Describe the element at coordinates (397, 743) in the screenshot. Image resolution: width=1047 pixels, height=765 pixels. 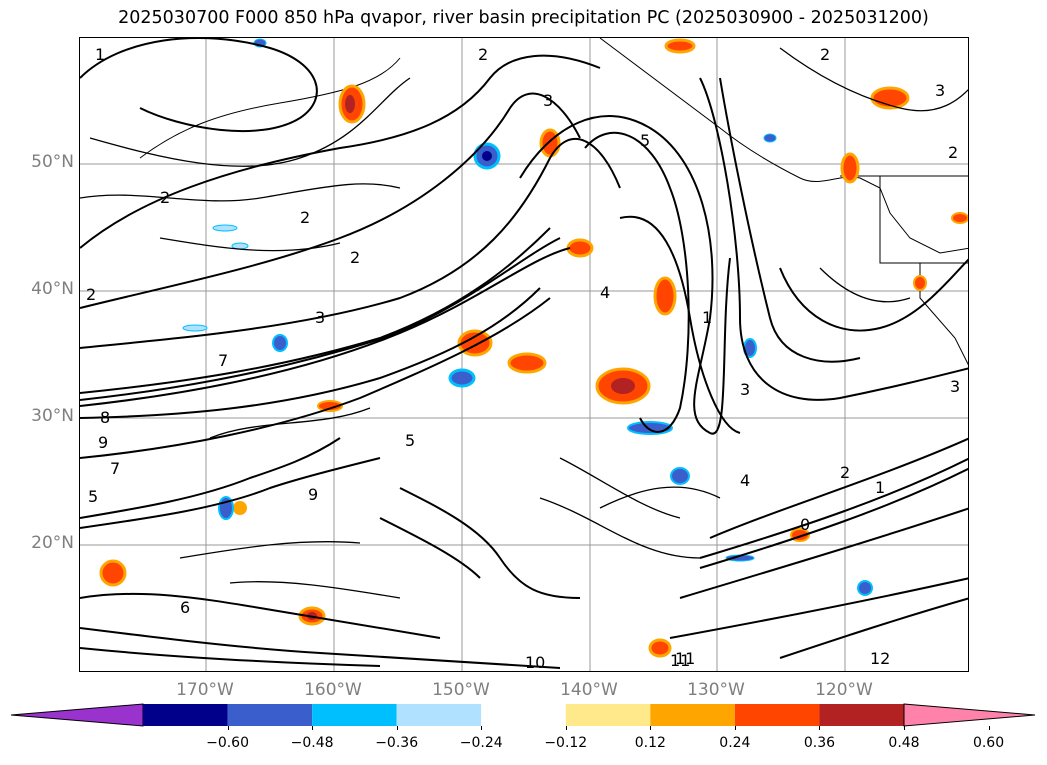
I see `colorbar-tick-label: −0.36` at that location.